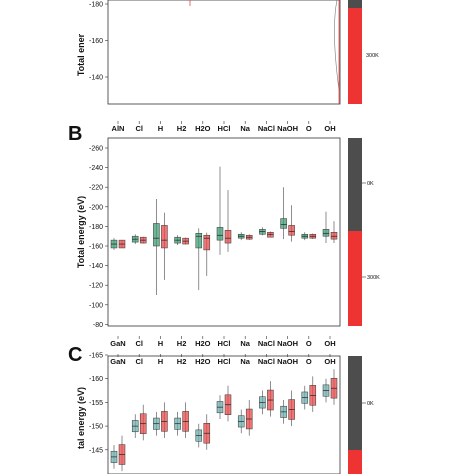 Image resolution: width=474 pixels, height=474 pixels. What do you see at coordinates (355, 56) in the screenshot?
I see `panel-a-bar-red` at bounding box center [355, 56].